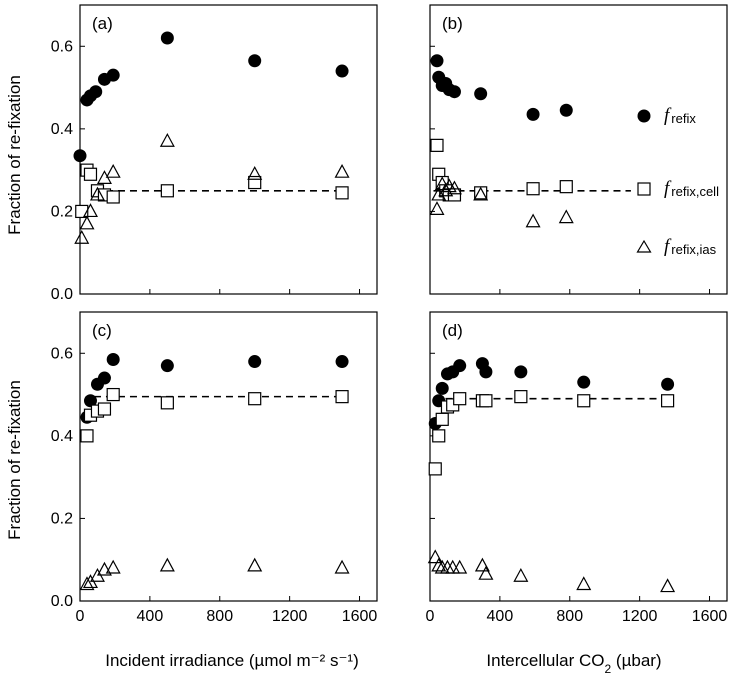  I want to click on legend-marker-f-refix-cell, so click(644, 189).